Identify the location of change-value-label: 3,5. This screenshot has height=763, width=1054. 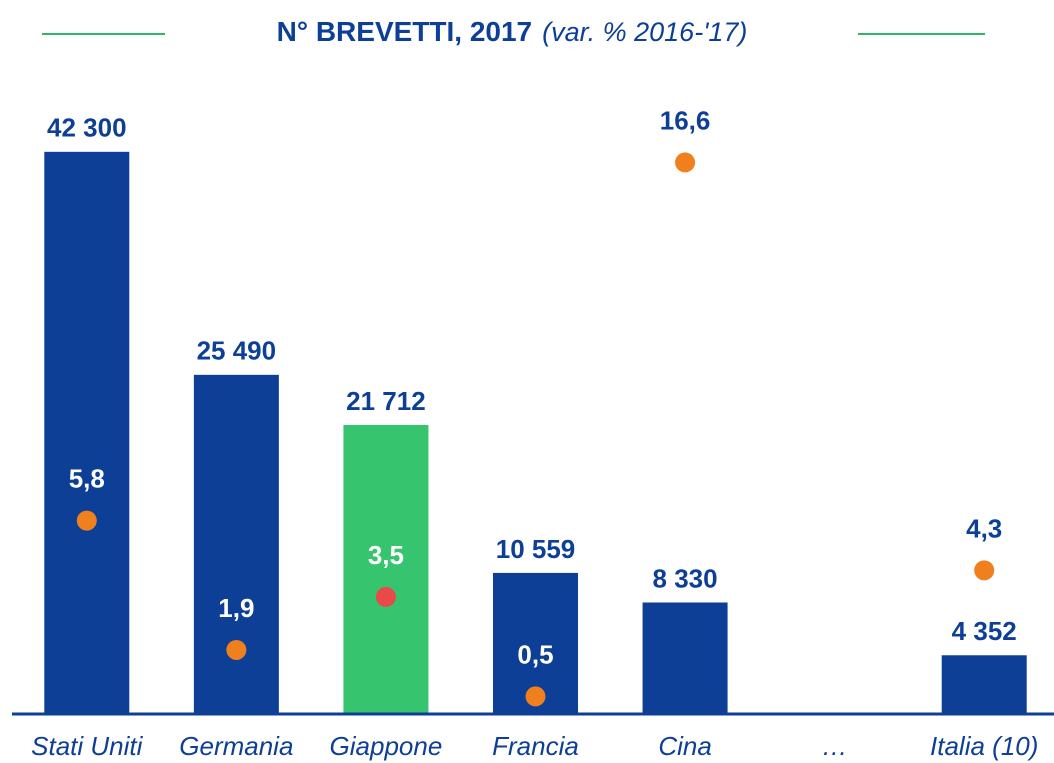
(386, 555).